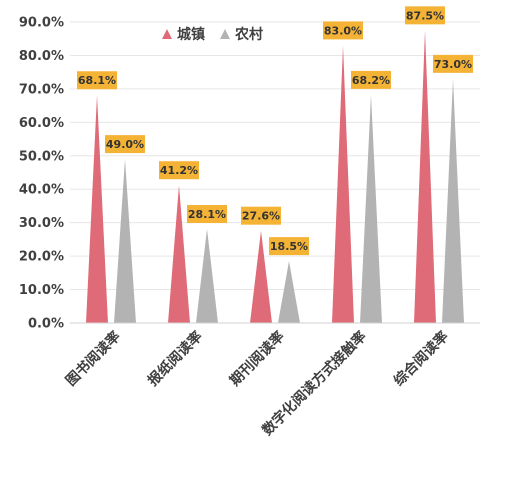  I want to click on data-label-text: 28.1%, so click(207, 214).